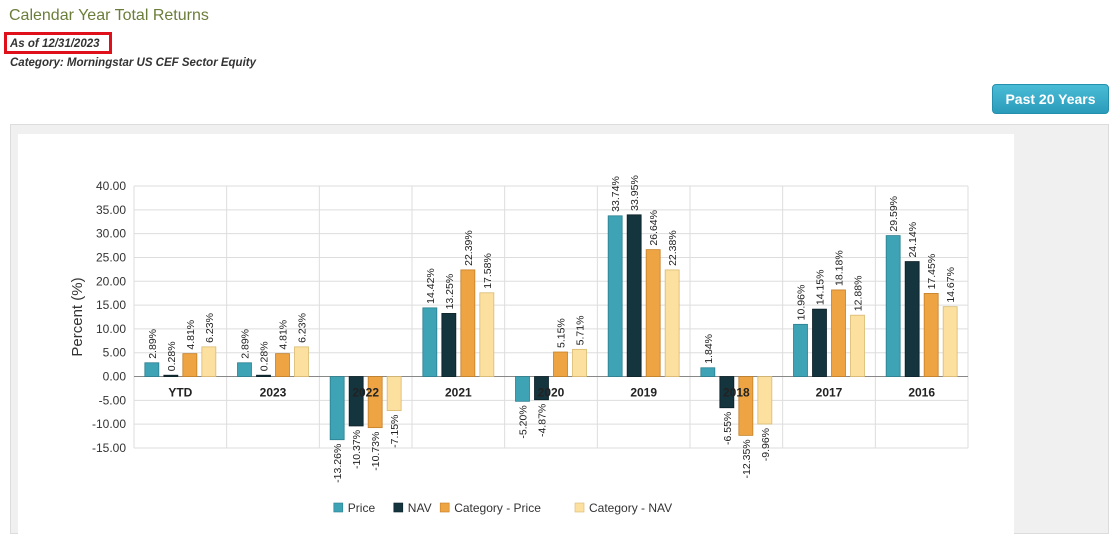 This screenshot has height=534, width=1119. Describe the element at coordinates (109, 448) in the screenshot. I see `y-tick-label: -15.00` at that location.